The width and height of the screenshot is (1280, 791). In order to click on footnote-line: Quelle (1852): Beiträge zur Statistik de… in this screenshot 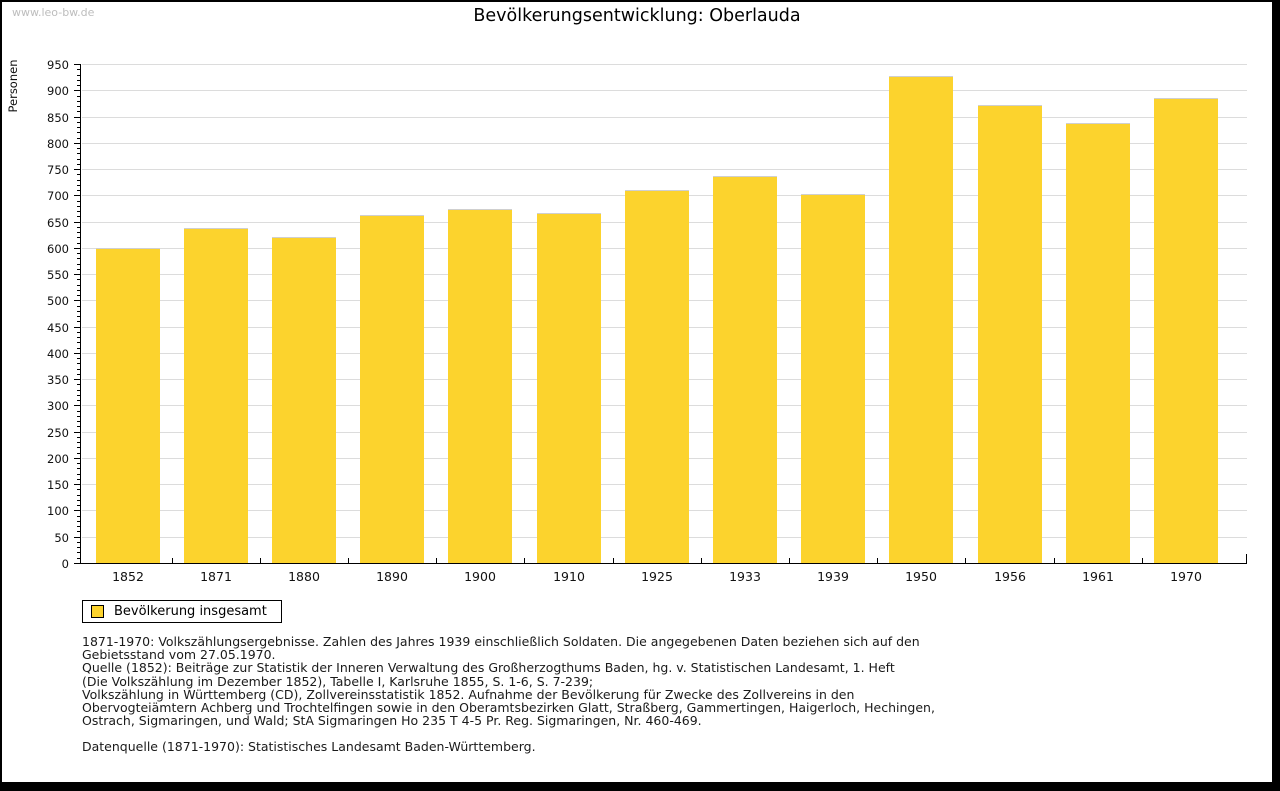, I will do `click(488, 668)`.